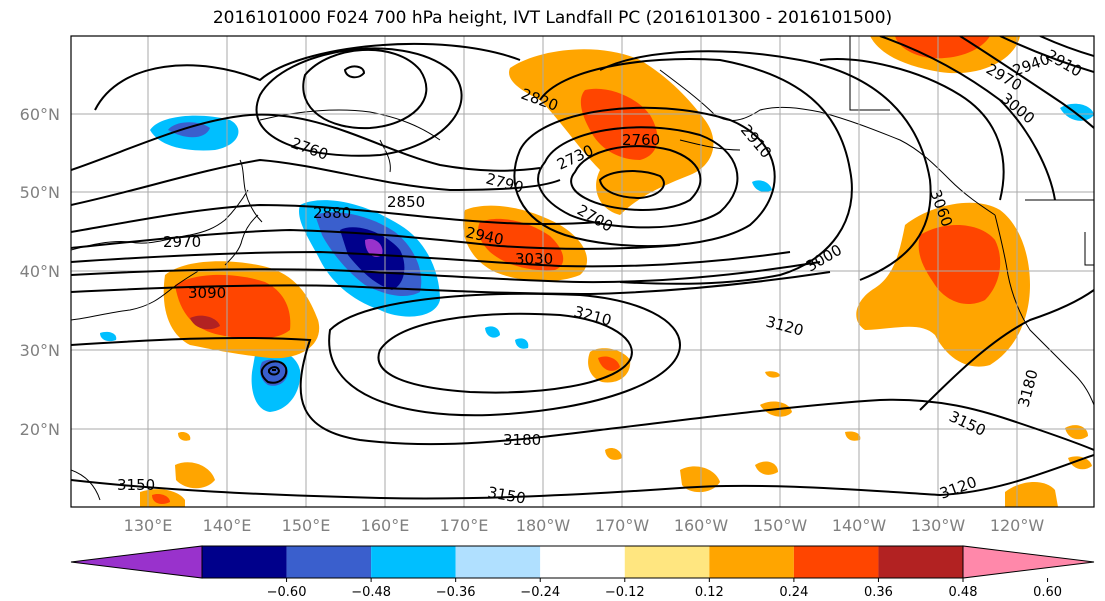 This screenshot has width=1105, height=601. What do you see at coordinates (182, 242) in the screenshot?
I see `contour-label: 2970` at bounding box center [182, 242].